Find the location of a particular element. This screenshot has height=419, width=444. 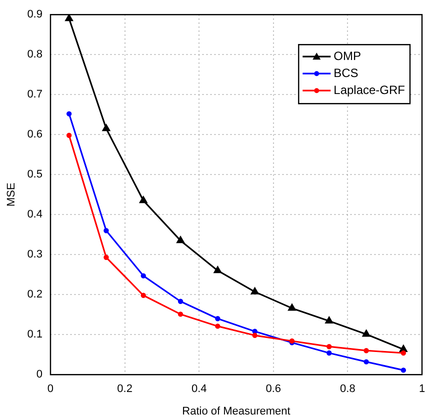

y-tick-label: 0.1 is located at coordinates (34, 334).